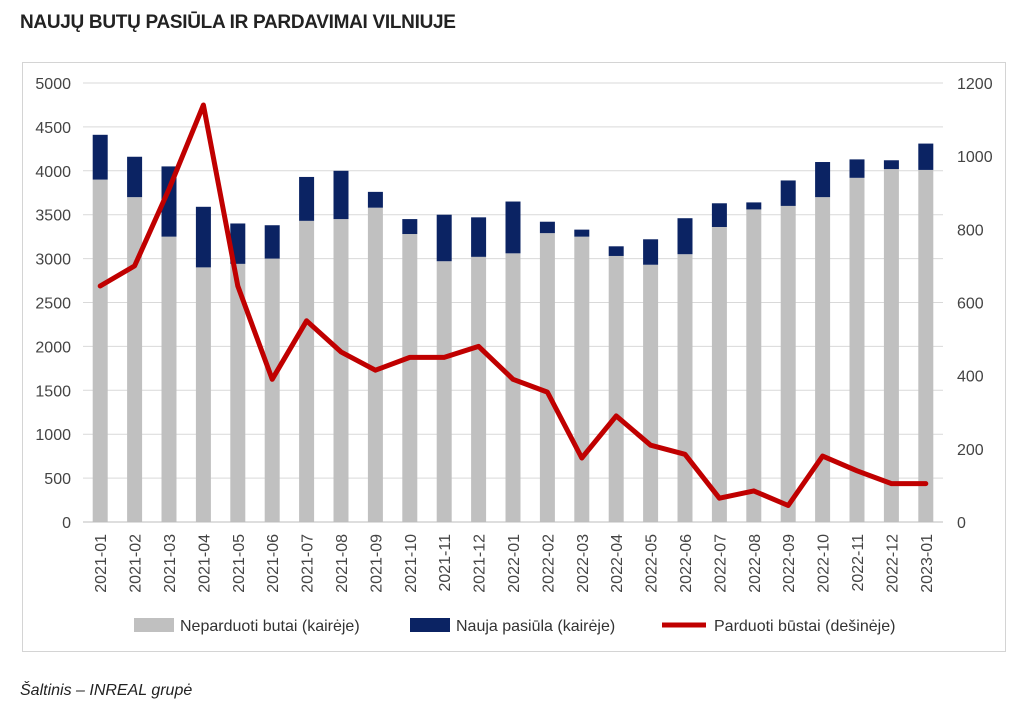  I want to click on x-tick-label: 2021-12, so click(480, 563).